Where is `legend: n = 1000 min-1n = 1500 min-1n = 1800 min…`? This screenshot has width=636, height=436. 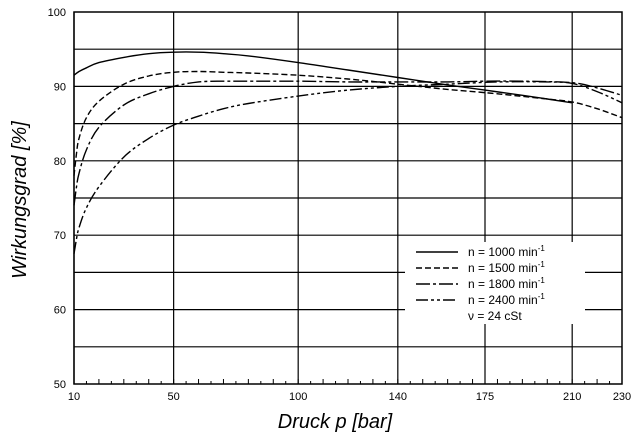 legend: n = 1000 min-1n = 1500 min-1n = 1800 min… is located at coordinates (495, 283).